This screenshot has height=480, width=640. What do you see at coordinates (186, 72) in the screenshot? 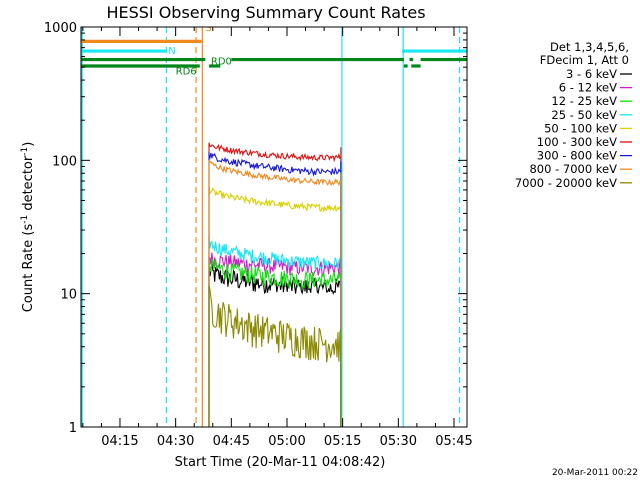
I see `flag-label-rd6: RD6` at bounding box center [186, 72].